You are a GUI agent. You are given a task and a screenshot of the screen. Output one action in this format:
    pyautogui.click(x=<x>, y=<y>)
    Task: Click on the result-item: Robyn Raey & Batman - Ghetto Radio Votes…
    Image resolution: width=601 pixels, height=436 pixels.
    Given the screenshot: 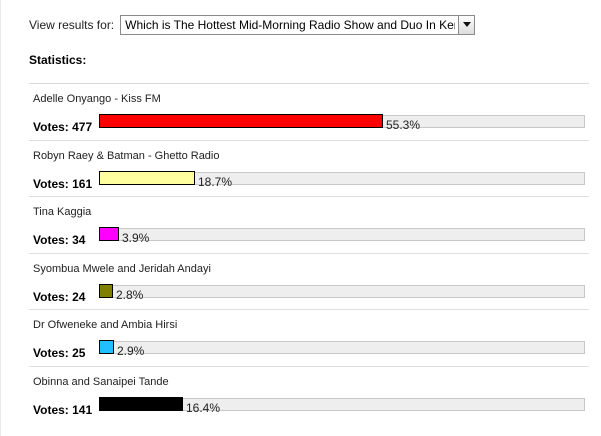 What is the action you would take?
    pyautogui.click(x=309, y=169)
    